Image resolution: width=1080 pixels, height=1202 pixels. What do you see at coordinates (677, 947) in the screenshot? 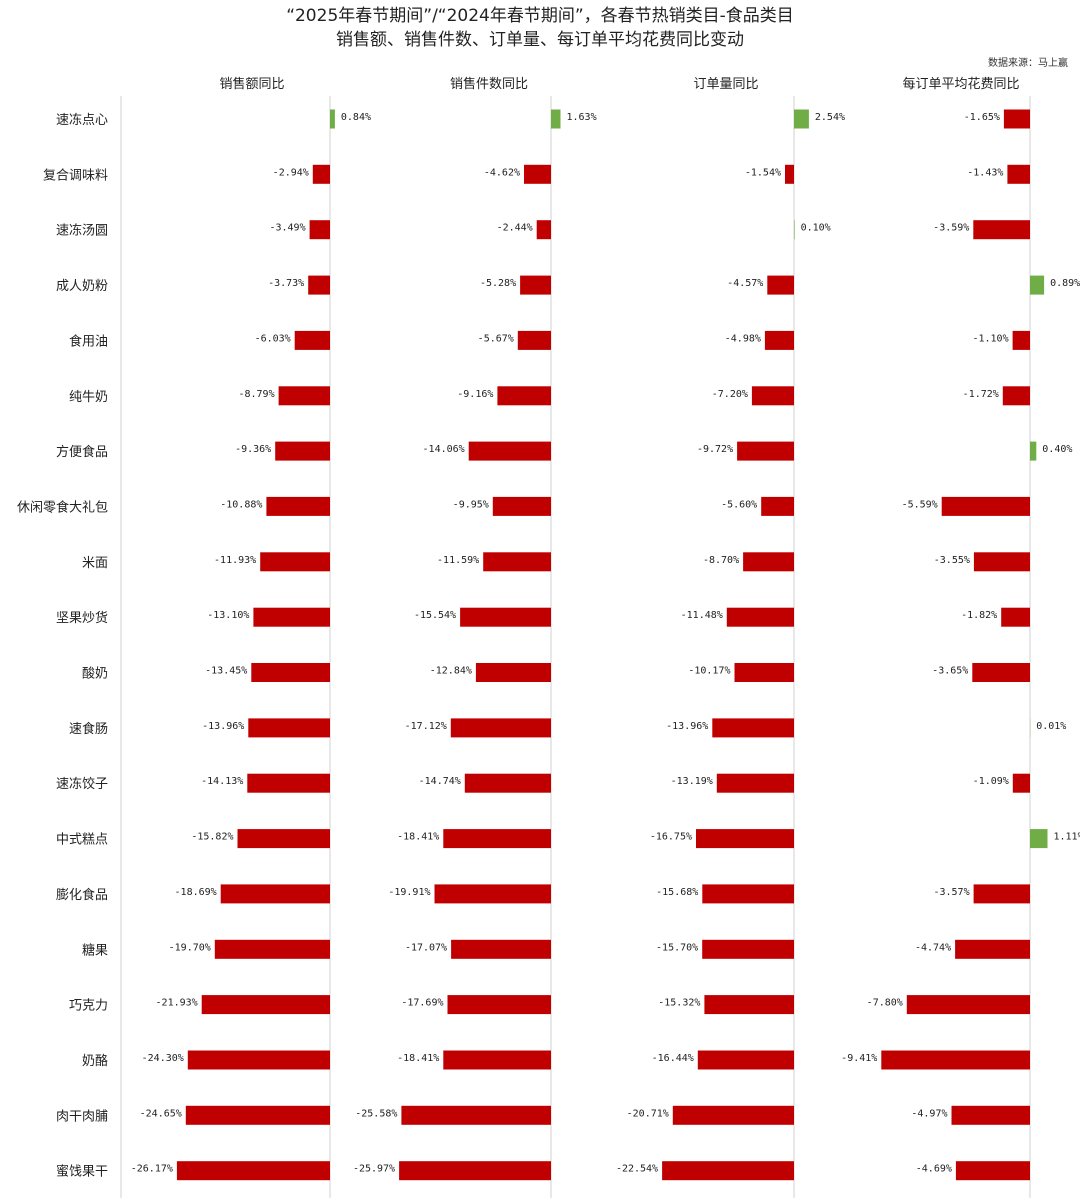
I see `data-label: -15.70%` at bounding box center [677, 947].